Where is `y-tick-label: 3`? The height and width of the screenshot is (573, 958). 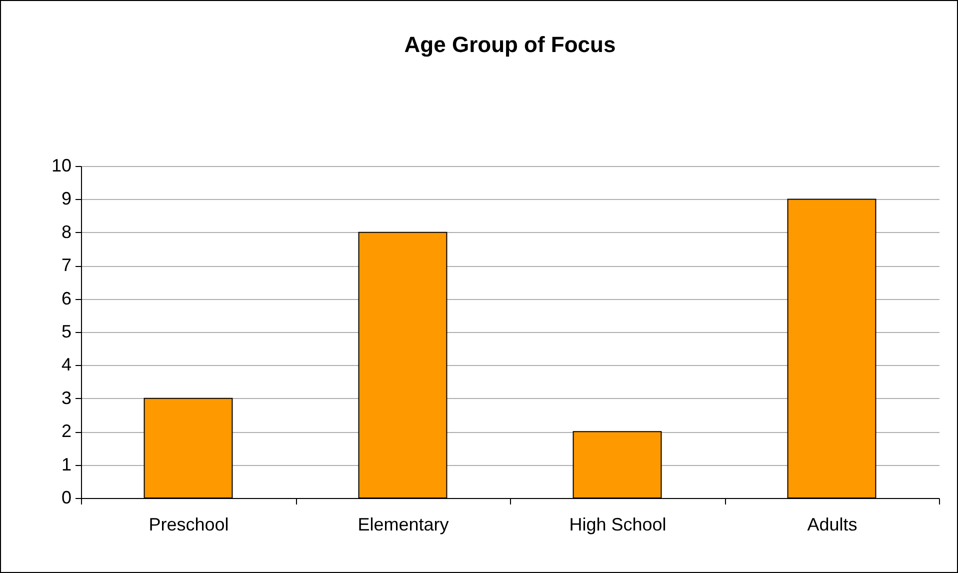 y-tick-label: 3 is located at coordinates (66, 398).